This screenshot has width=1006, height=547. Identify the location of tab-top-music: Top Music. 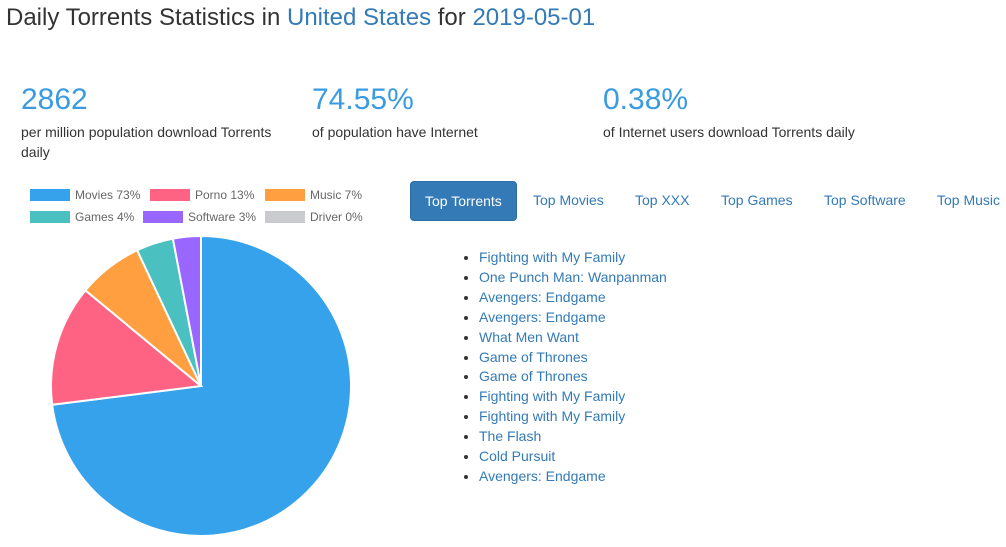
(969, 200).